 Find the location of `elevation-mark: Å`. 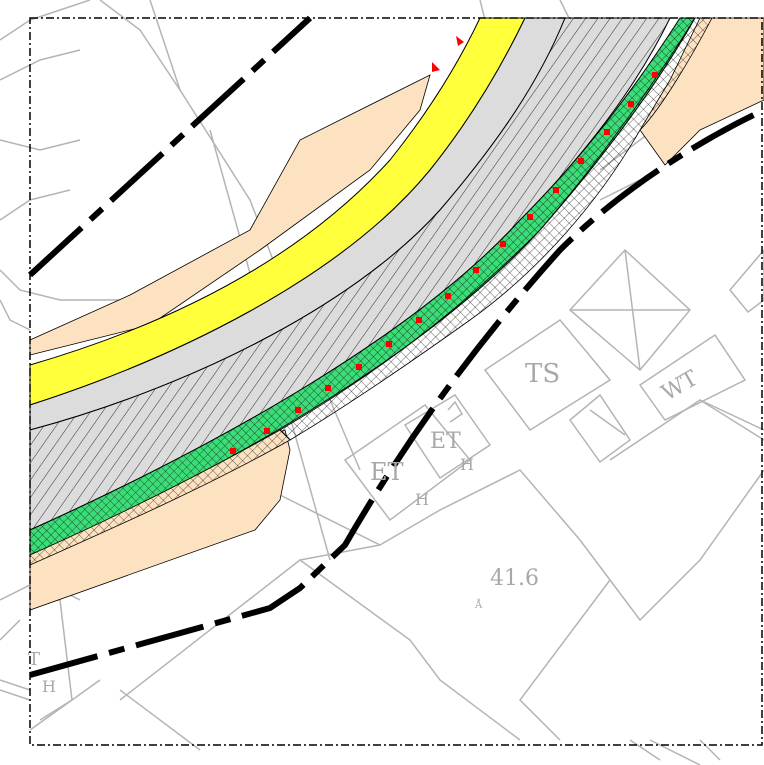

elevation-mark: Å is located at coordinates (478, 605).